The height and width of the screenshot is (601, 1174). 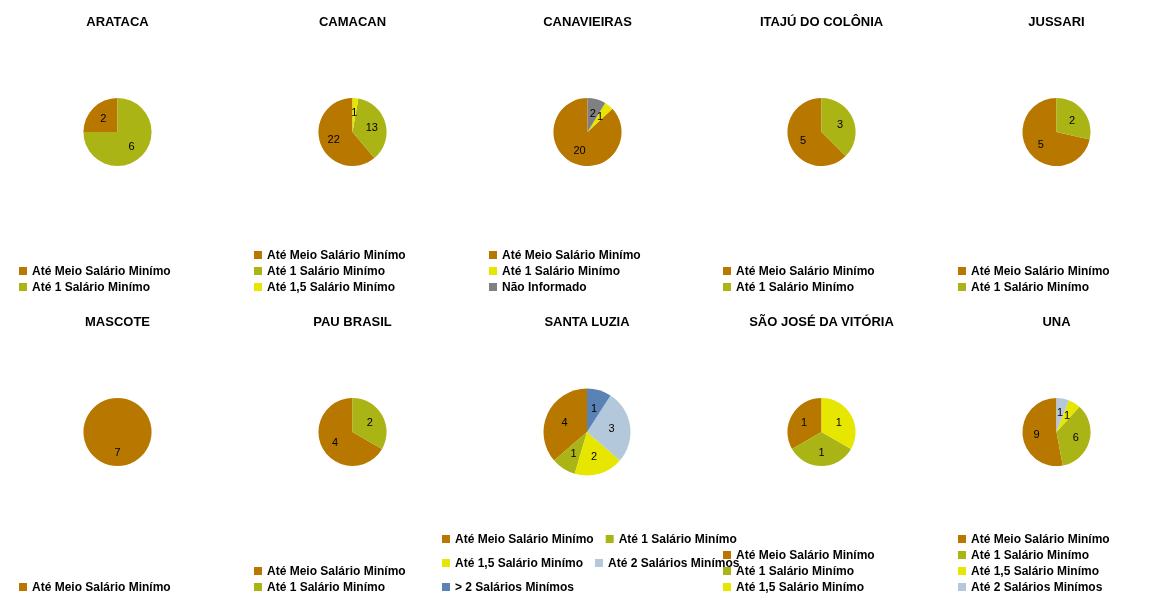 What do you see at coordinates (587, 21) in the screenshot?
I see `chart-title: CANAVIEIRAS` at bounding box center [587, 21].